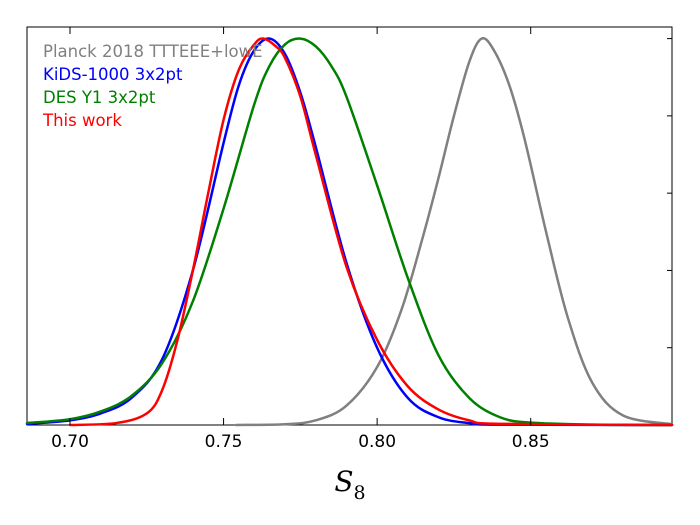 The image size is (700, 525). I want to click on legend-entry: This work, so click(82, 120).